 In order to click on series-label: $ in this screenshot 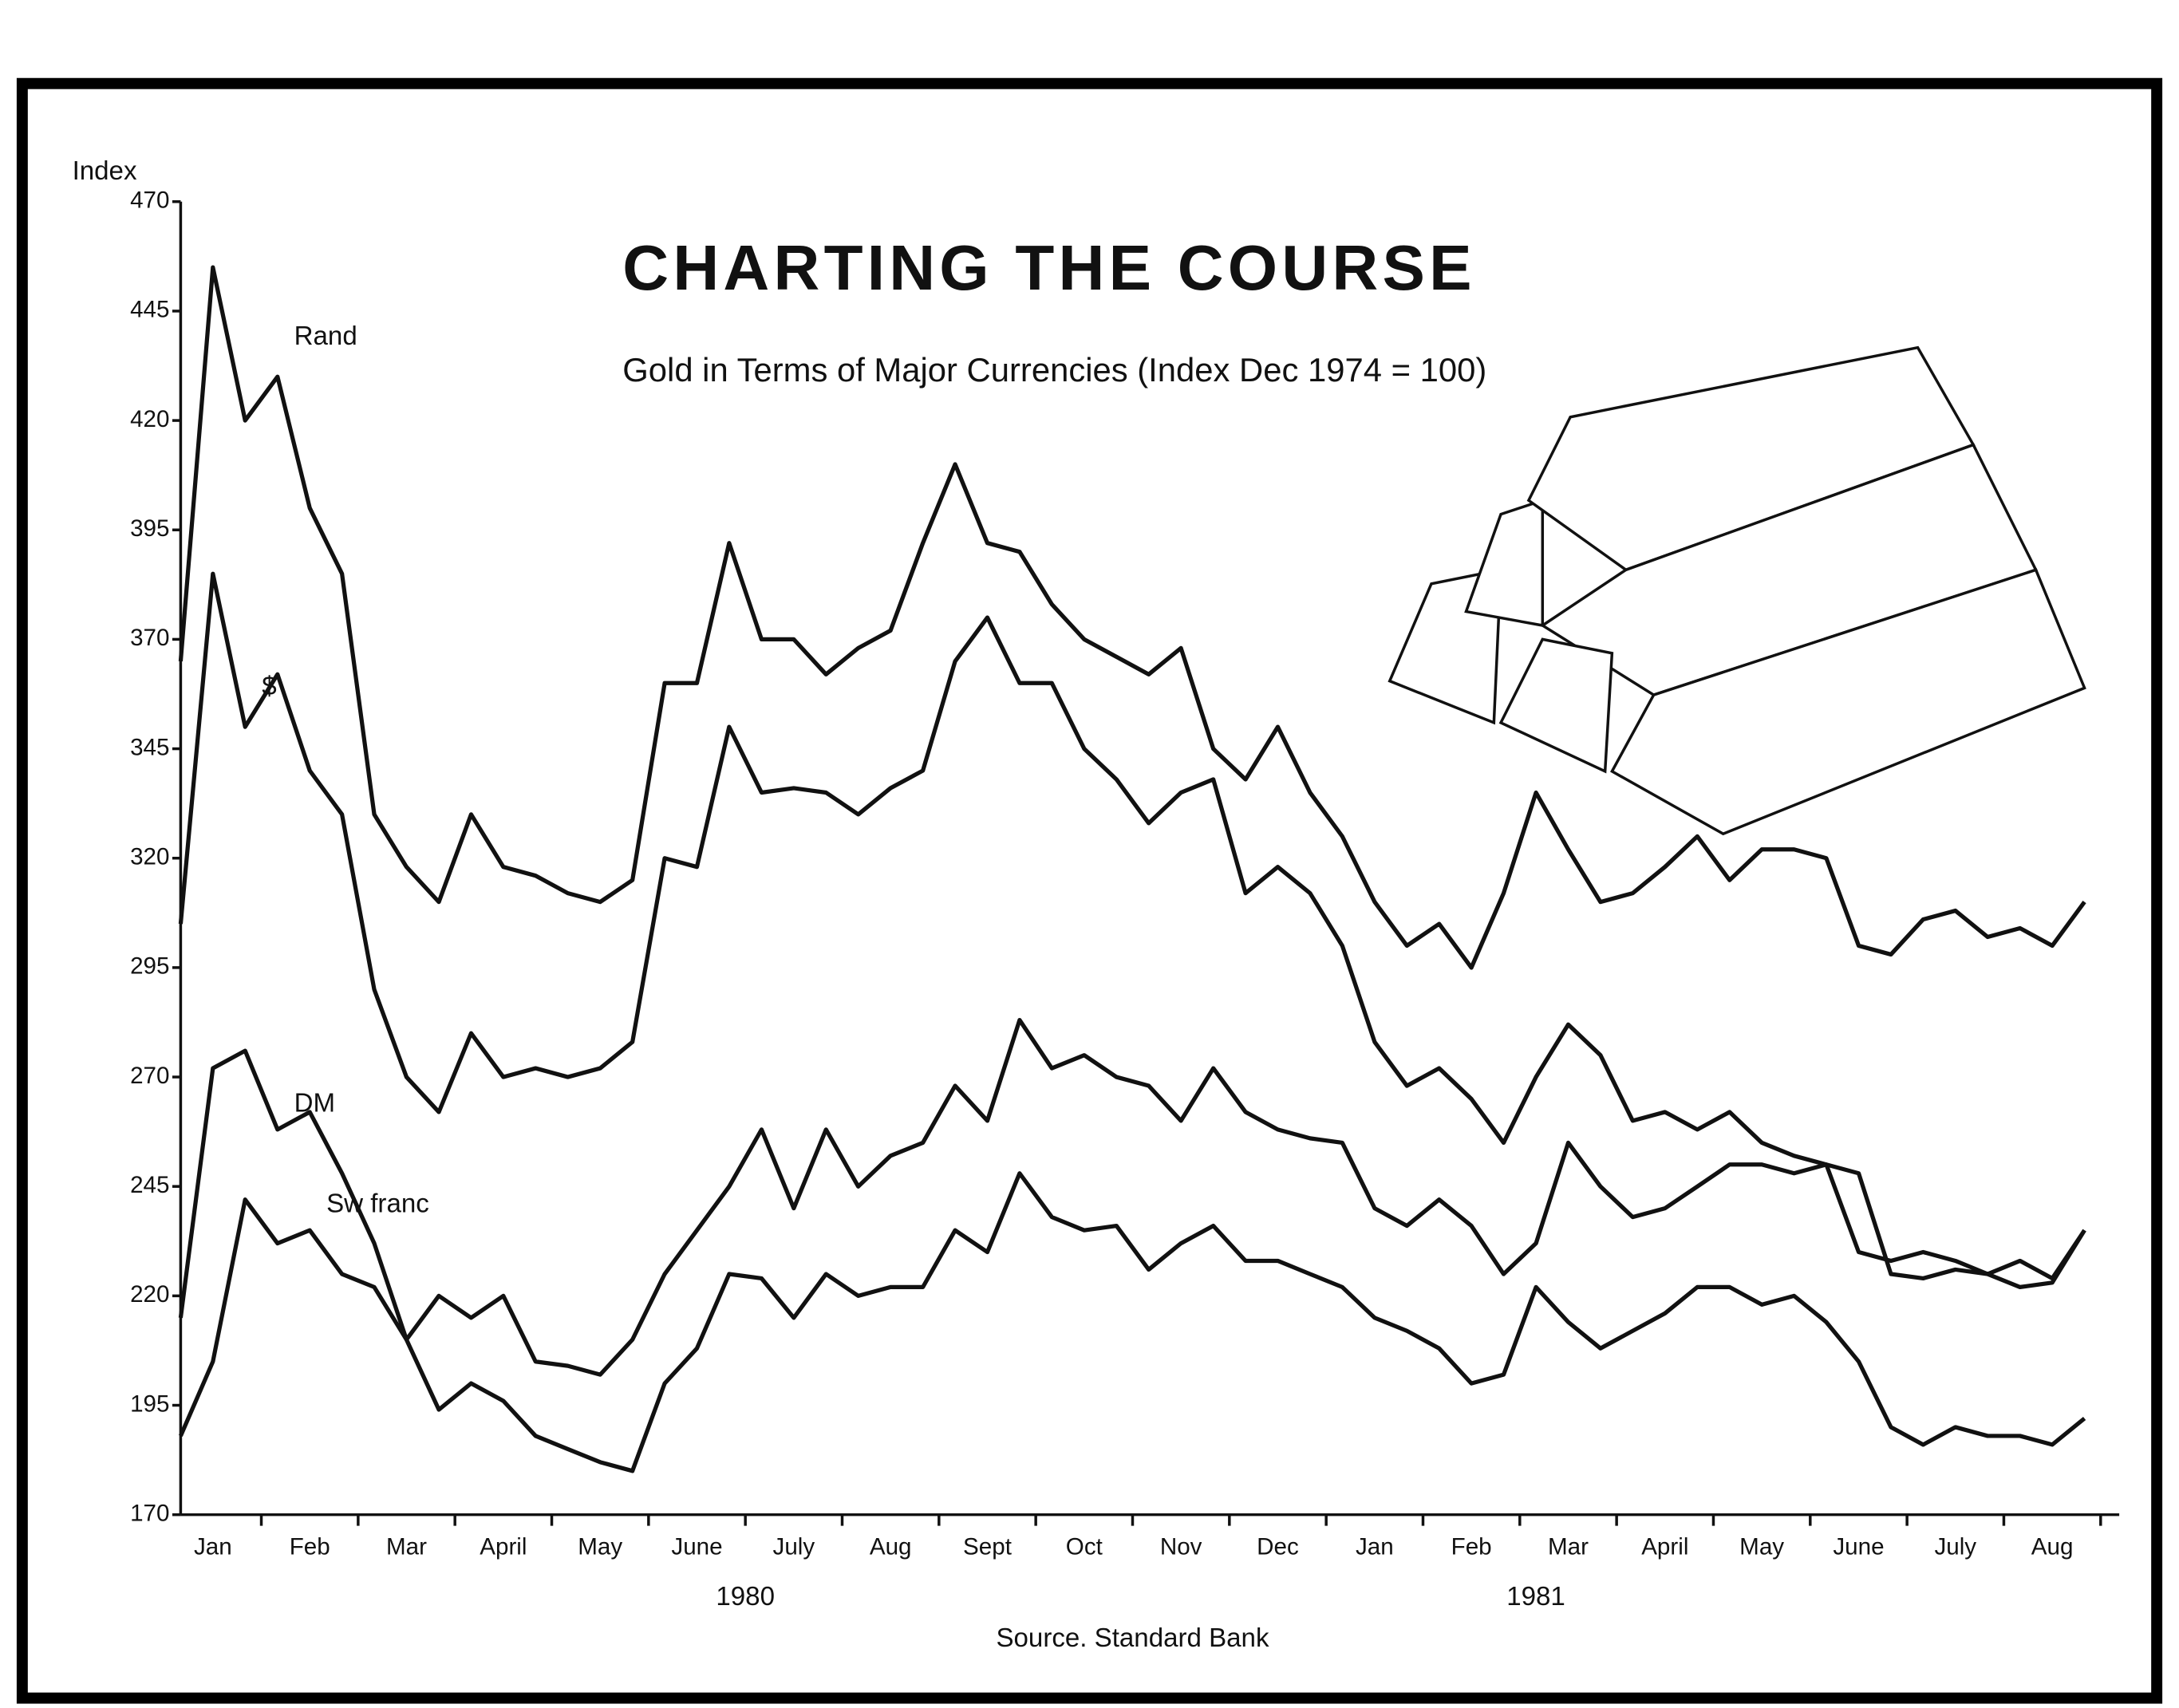, I will do `click(269, 686)`.